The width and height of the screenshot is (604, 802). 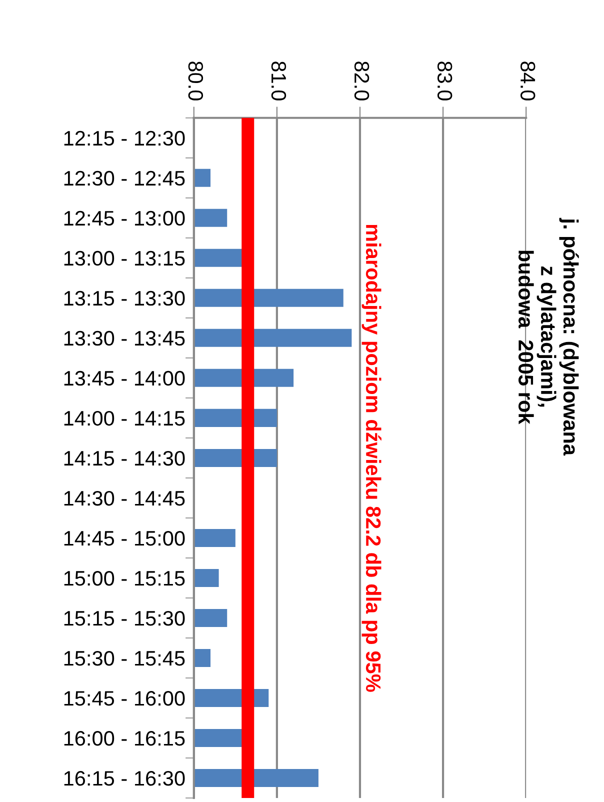 What do you see at coordinates (124, 378) in the screenshot?
I see `y-tick-label: 13:45 - 14:00` at bounding box center [124, 378].